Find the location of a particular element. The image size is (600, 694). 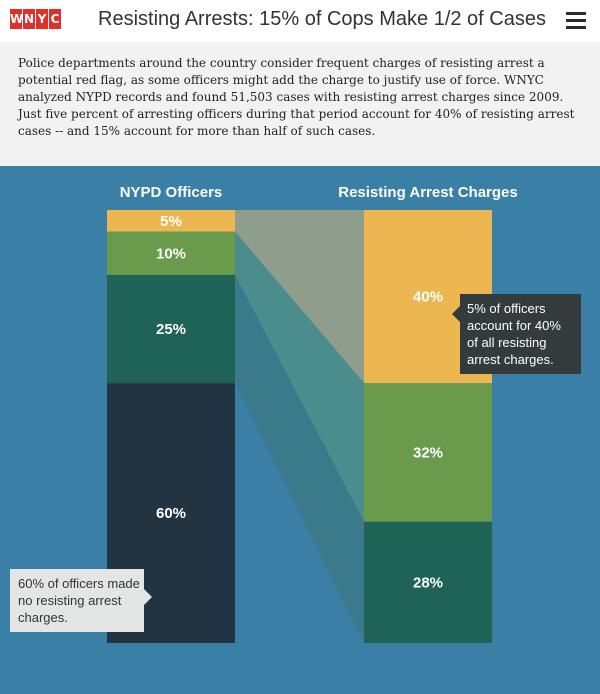

wnyc-logo: W N Y C is located at coordinates (36, 19).